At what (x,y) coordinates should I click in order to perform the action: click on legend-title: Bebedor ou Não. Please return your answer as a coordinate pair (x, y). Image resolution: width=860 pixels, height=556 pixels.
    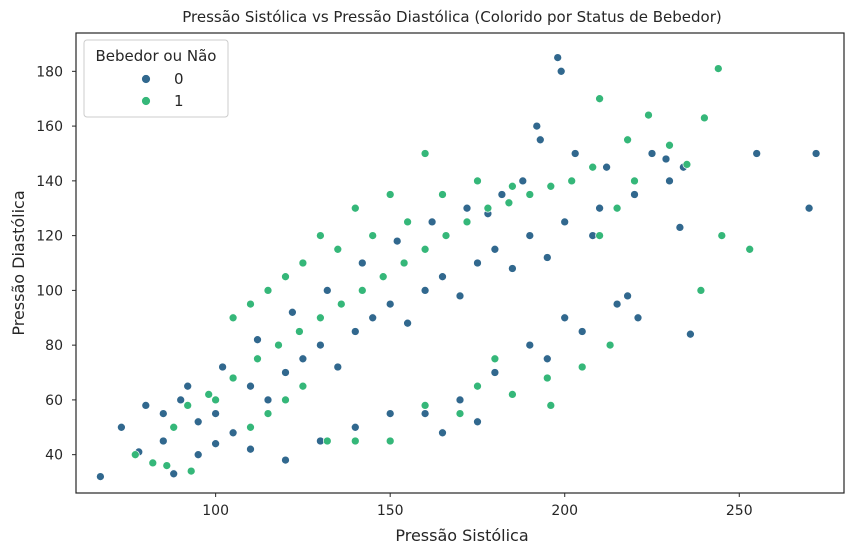
    Looking at the image, I should click on (156, 56).